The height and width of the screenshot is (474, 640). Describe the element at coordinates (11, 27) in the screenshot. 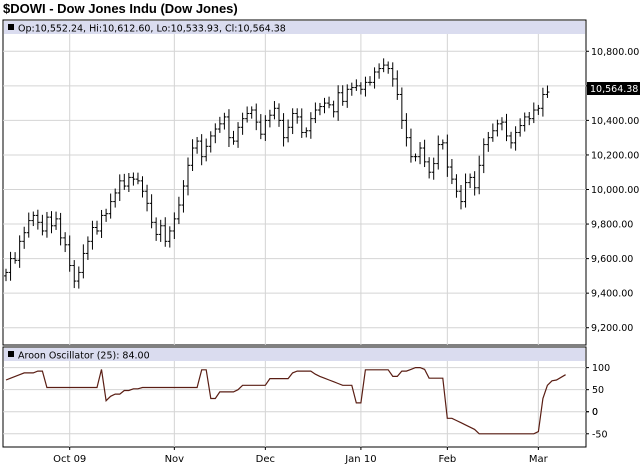

I see `price-legend-marker` at that location.